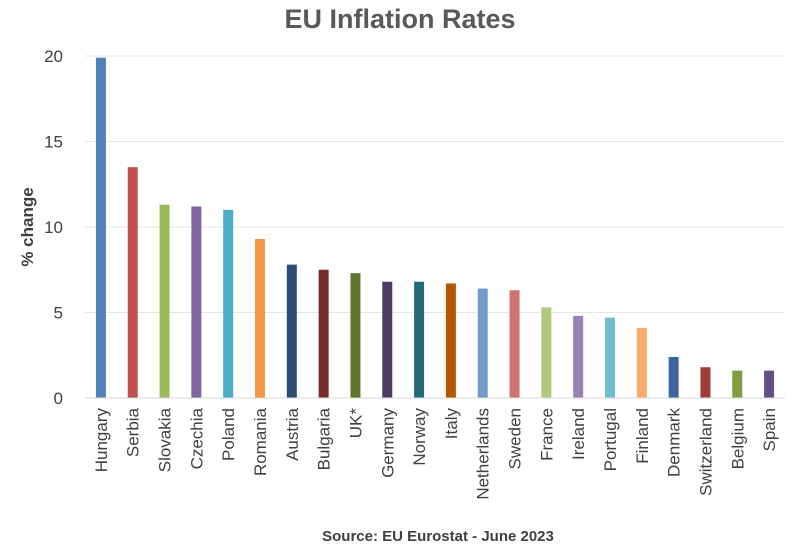  What do you see at coordinates (737, 438) in the screenshot?
I see `x-tick-label: Belgium` at bounding box center [737, 438].